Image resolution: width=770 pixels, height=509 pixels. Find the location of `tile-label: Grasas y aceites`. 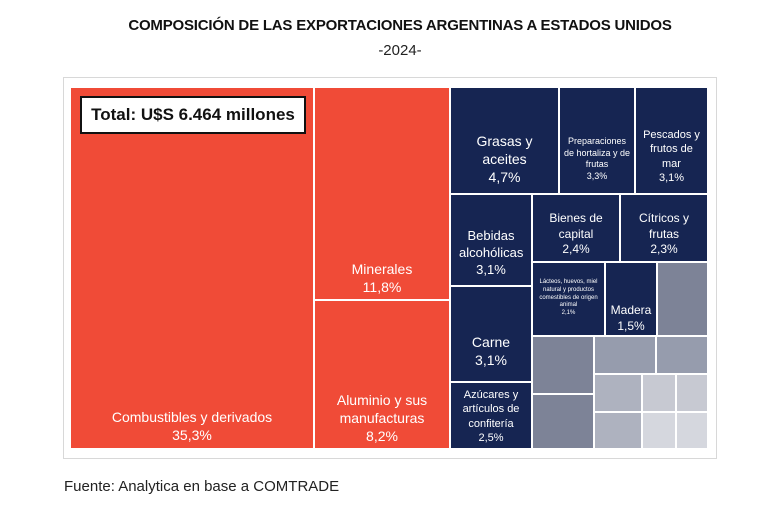

tile-label: Grasas y aceites is located at coordinates (504, 150).